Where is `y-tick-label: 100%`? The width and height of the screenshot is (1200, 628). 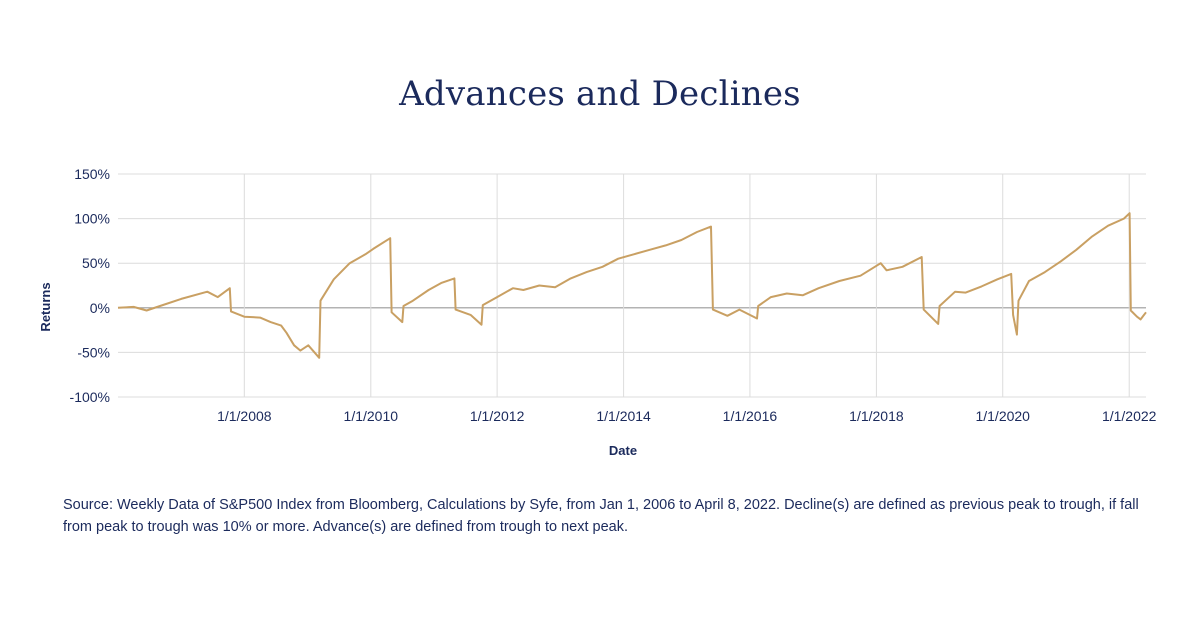
y-tick-label: 100% is located at coordinates (92, 219).